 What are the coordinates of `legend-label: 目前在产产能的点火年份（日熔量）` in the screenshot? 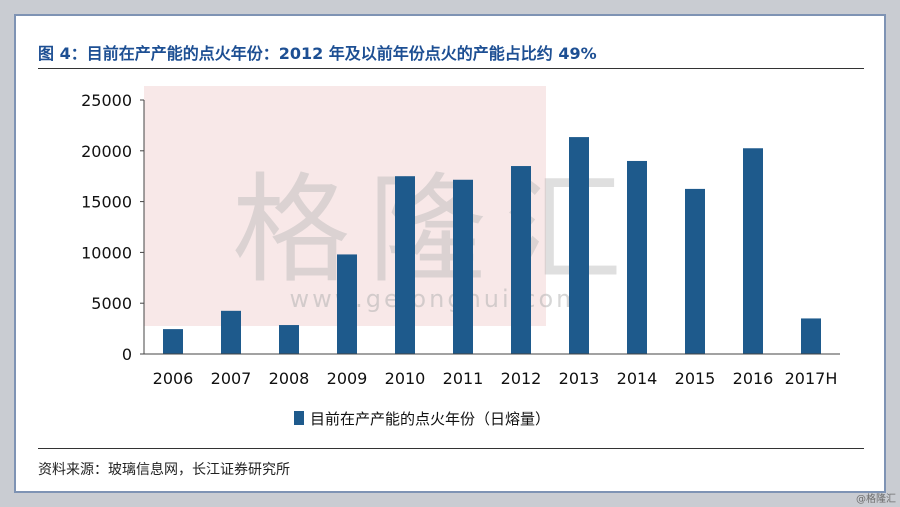 It's located at (430, 419).